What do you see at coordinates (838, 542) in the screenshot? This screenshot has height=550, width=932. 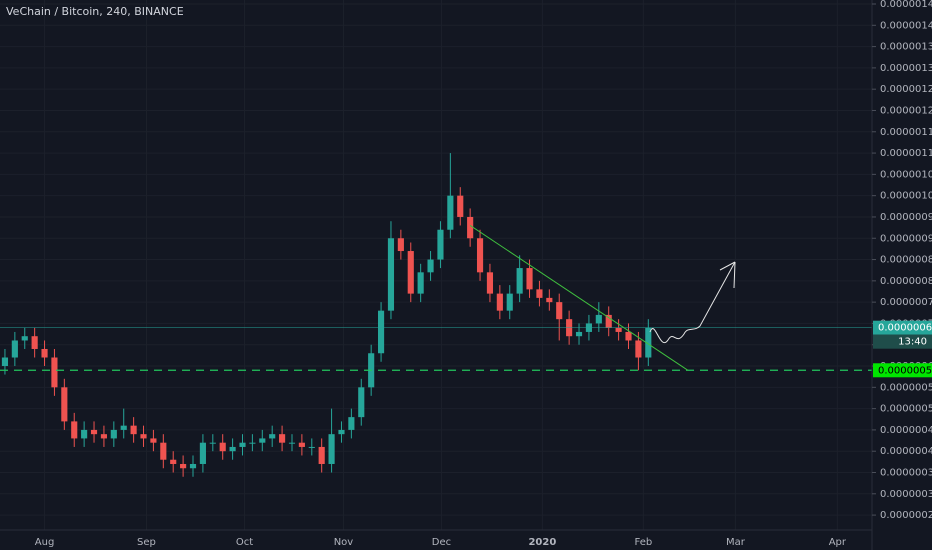 I see `x-tick-label: Apr` at bounding box center [838, 542].